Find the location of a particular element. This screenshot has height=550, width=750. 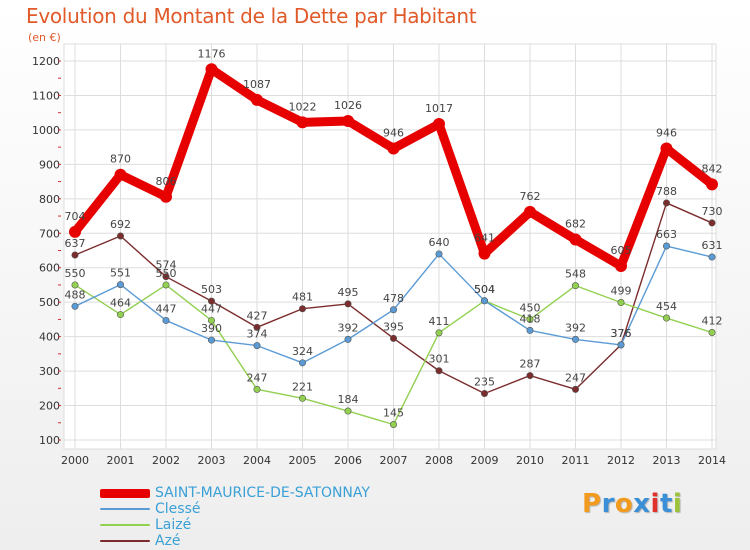

data-label: 762 is located at coordinates (530, 196).